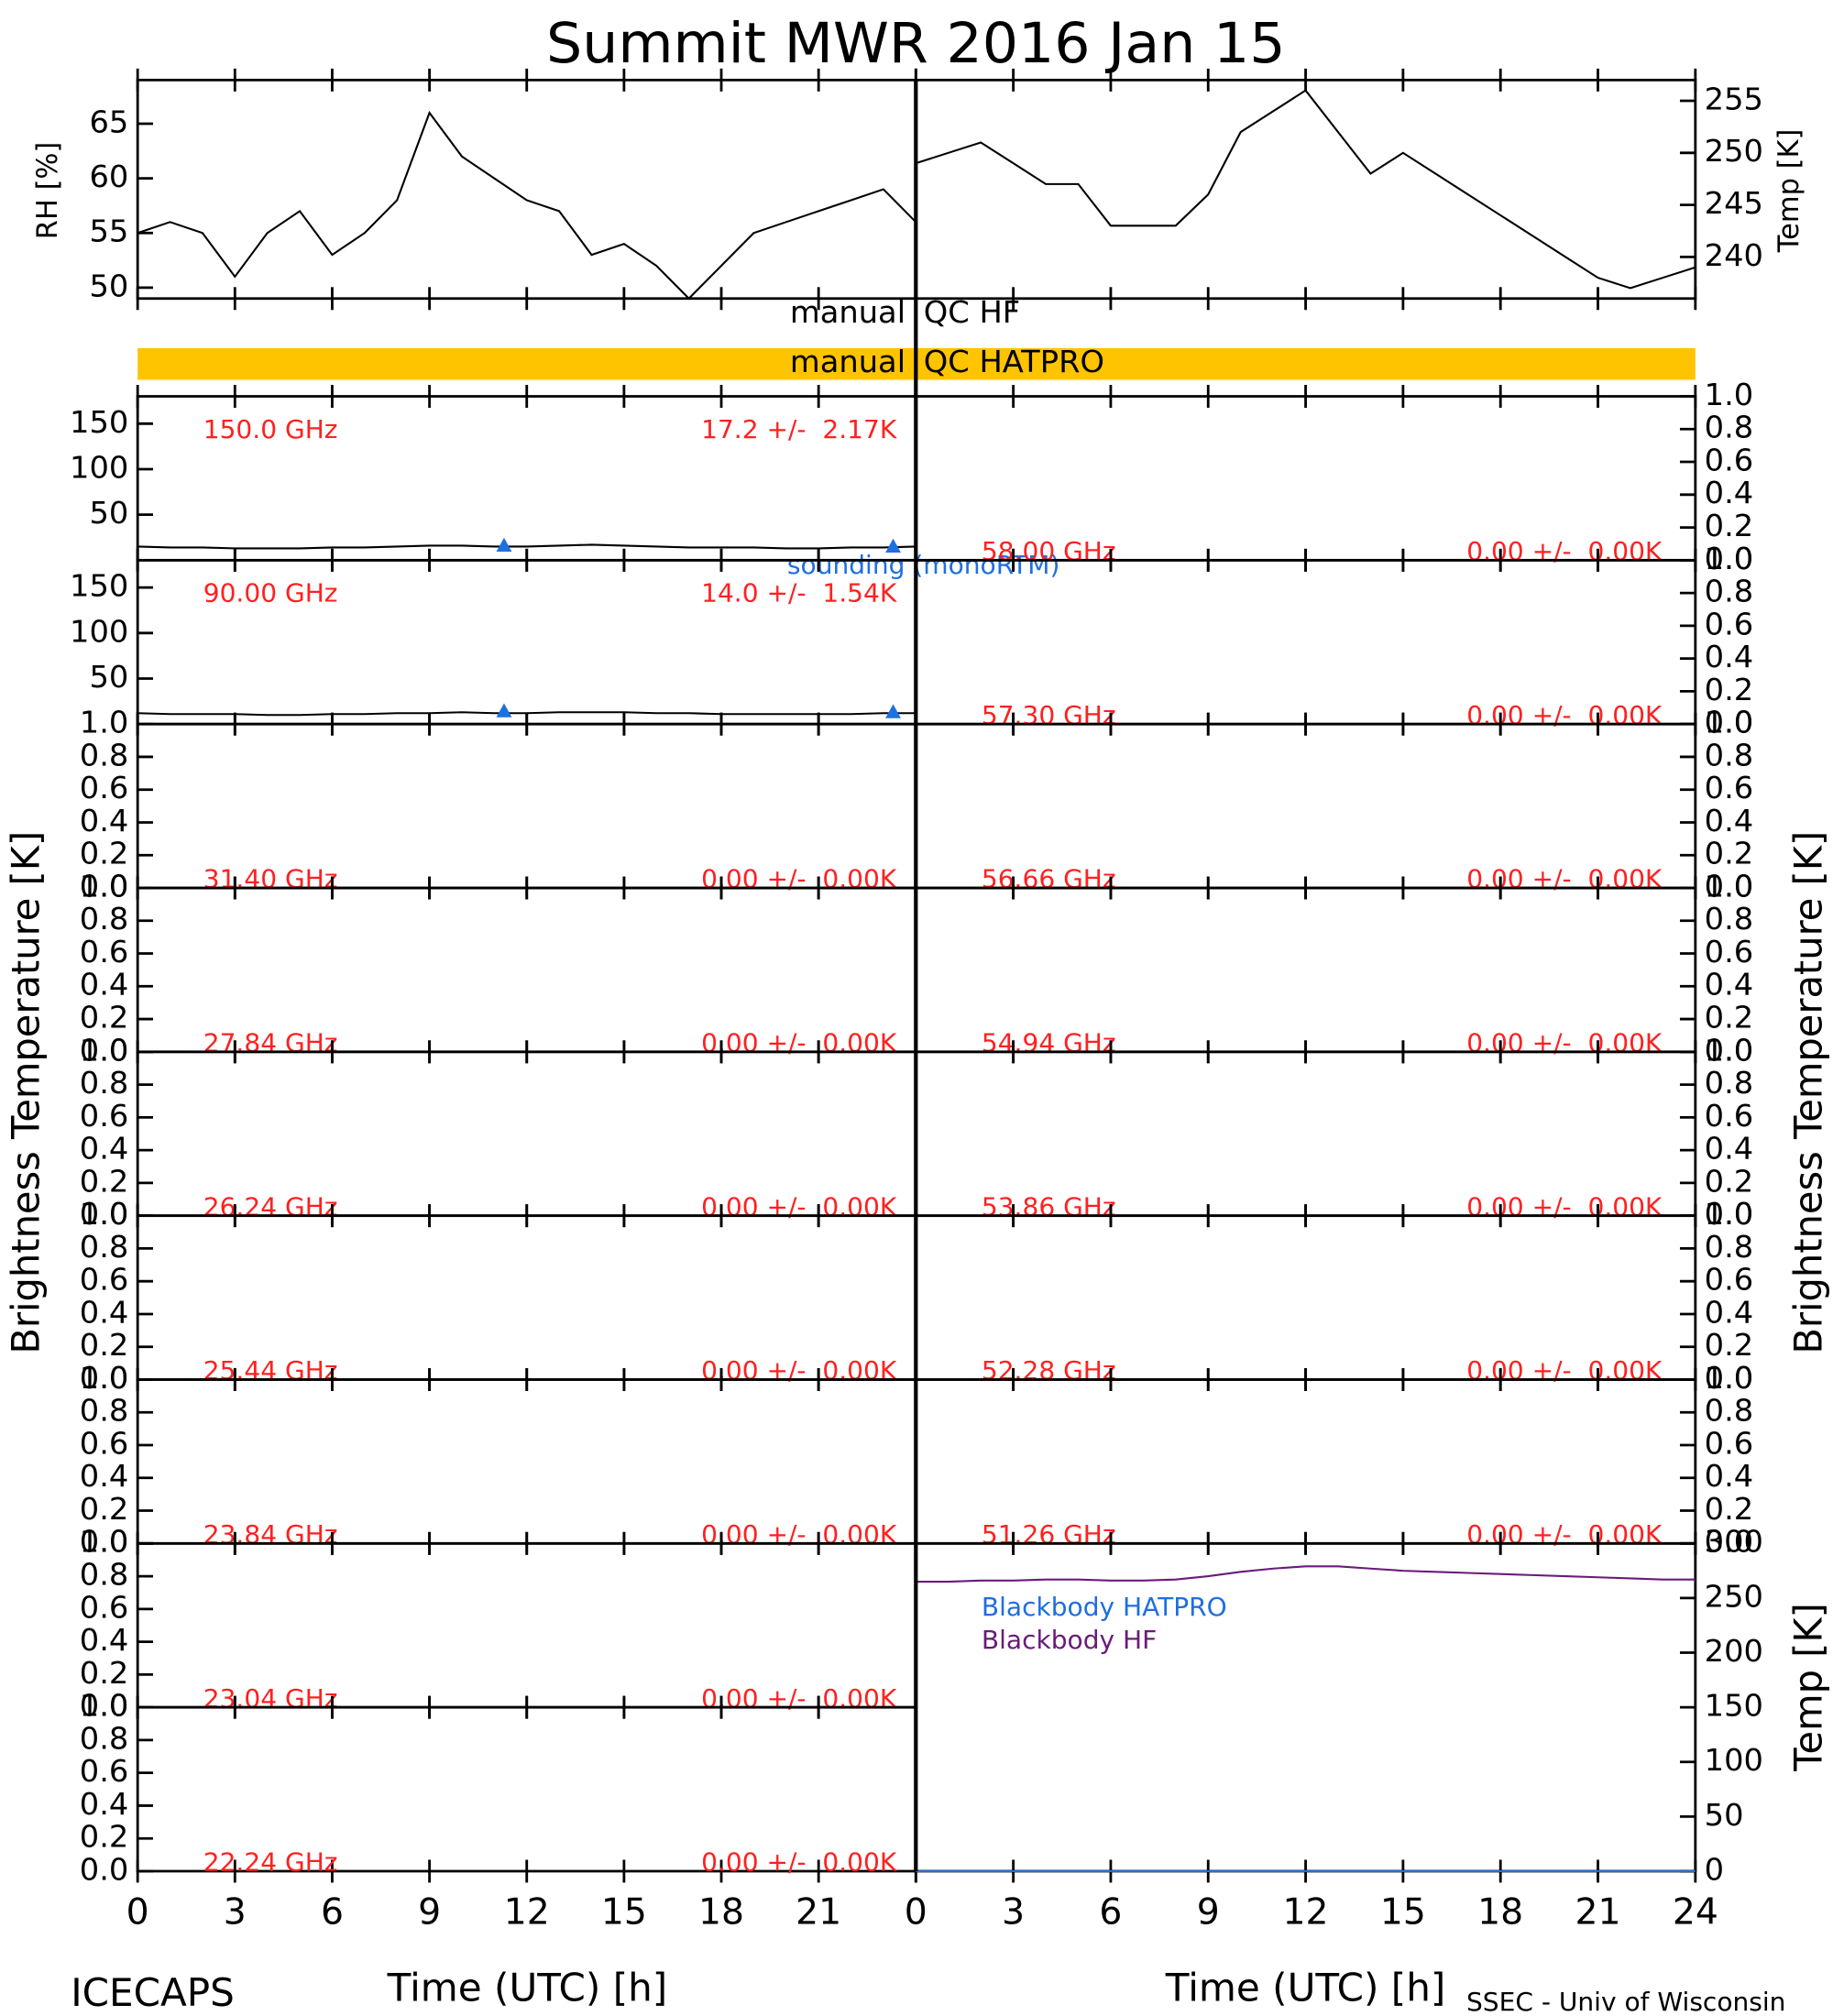 The image size is (1833, 2016). Describe the element at coordinates (1049, 1370) in the screenshot. I see `frequency-label: 52.28 GHz` at that location.